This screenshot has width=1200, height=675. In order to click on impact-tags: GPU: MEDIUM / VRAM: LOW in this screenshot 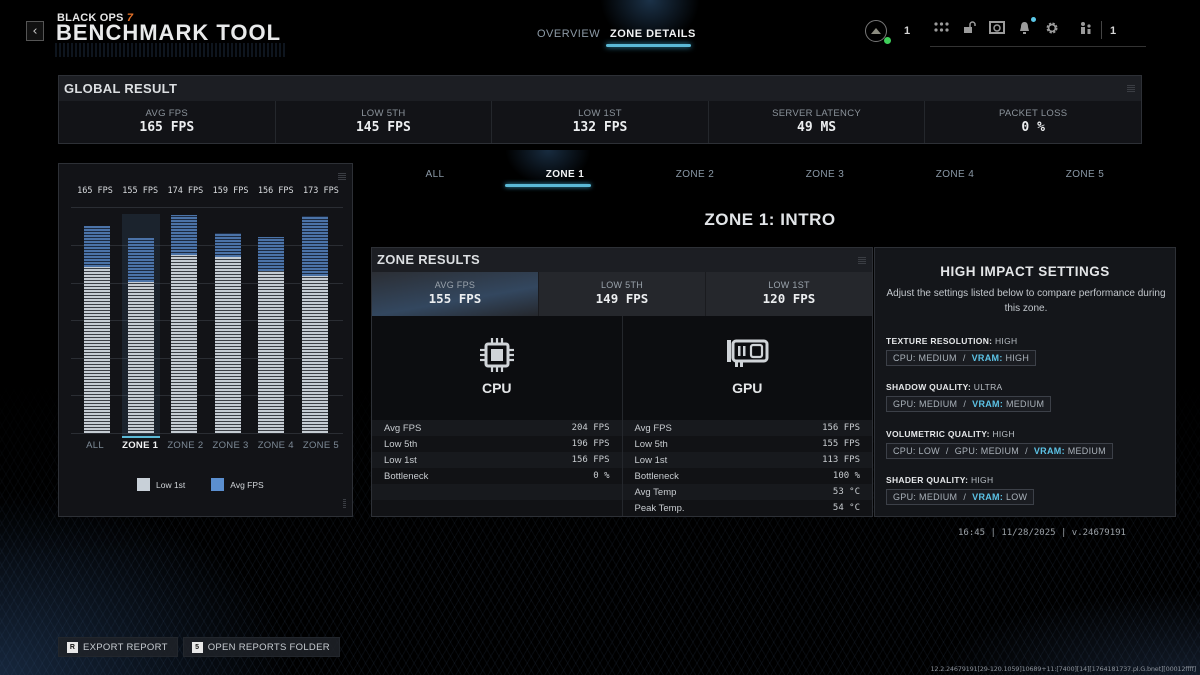, I will do `click(960, 497)`.